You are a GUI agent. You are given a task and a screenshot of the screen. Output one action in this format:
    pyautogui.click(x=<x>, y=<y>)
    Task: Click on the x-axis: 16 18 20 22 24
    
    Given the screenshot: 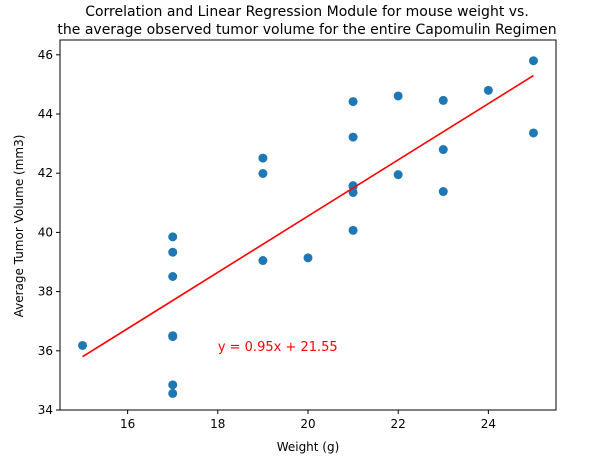 What is the action you would take?
    pyautogui.click(x=308, y=420)
    